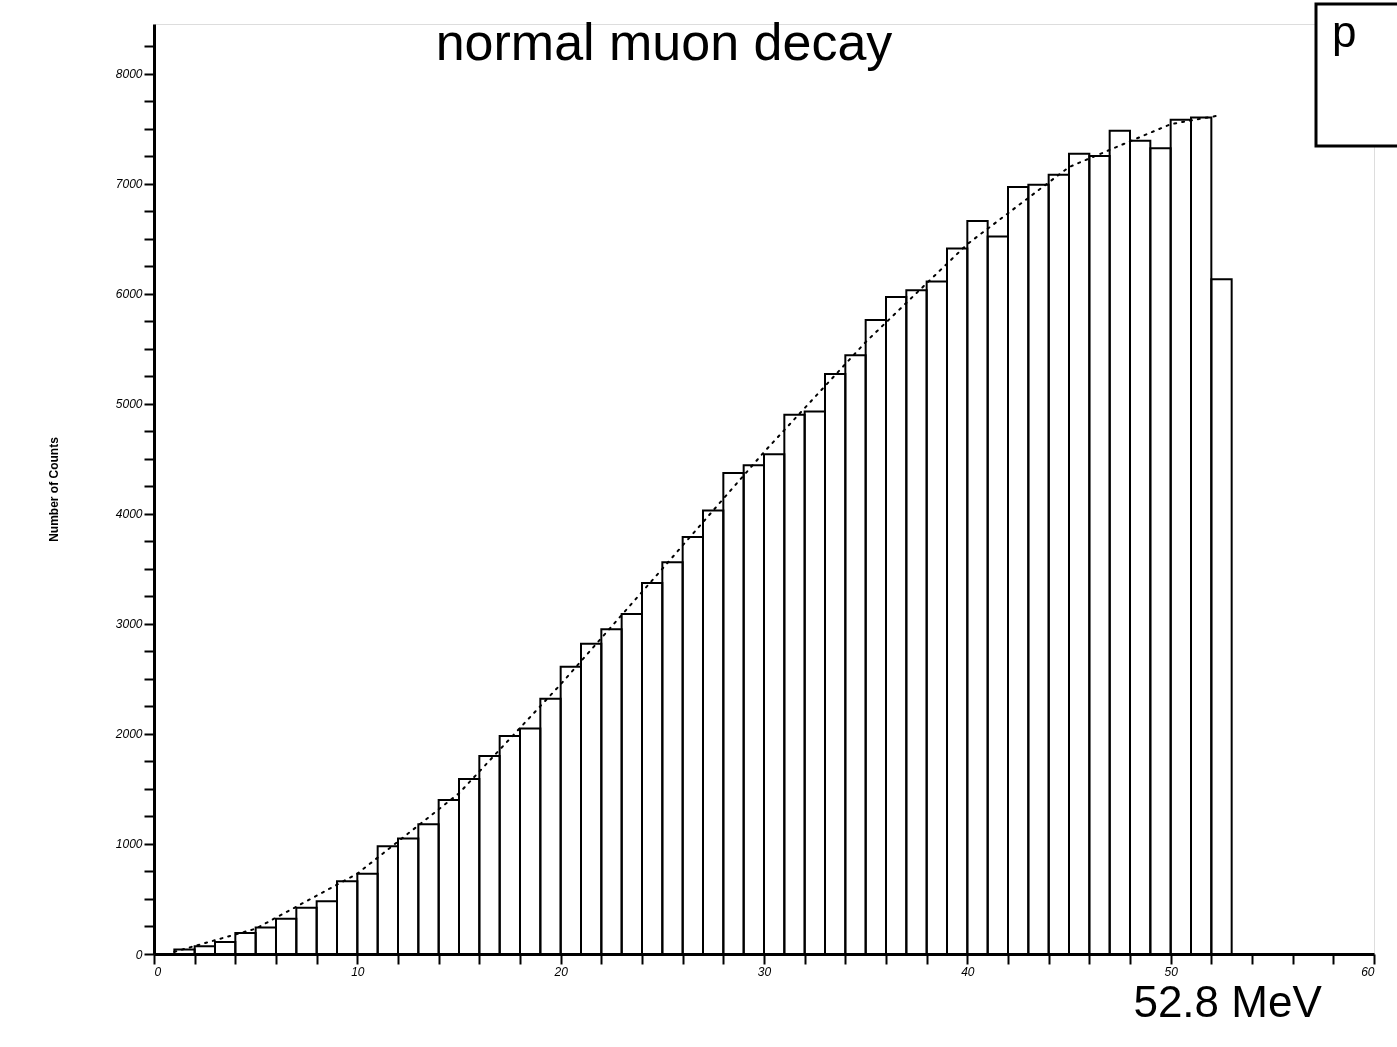 The width and height of the screenshot is (1397, 1047). I want to click on y-tick-label: 2000, so click(128, 734).